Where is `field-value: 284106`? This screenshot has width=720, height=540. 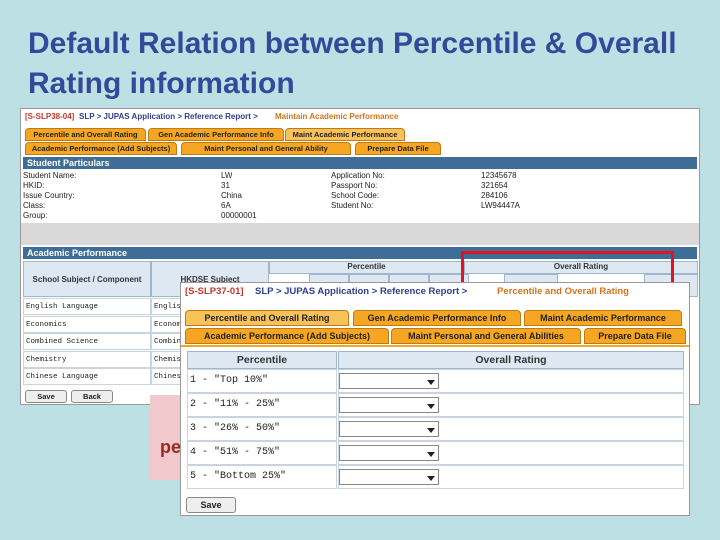
field-value: 284106 is located at coordinates (494, 195).